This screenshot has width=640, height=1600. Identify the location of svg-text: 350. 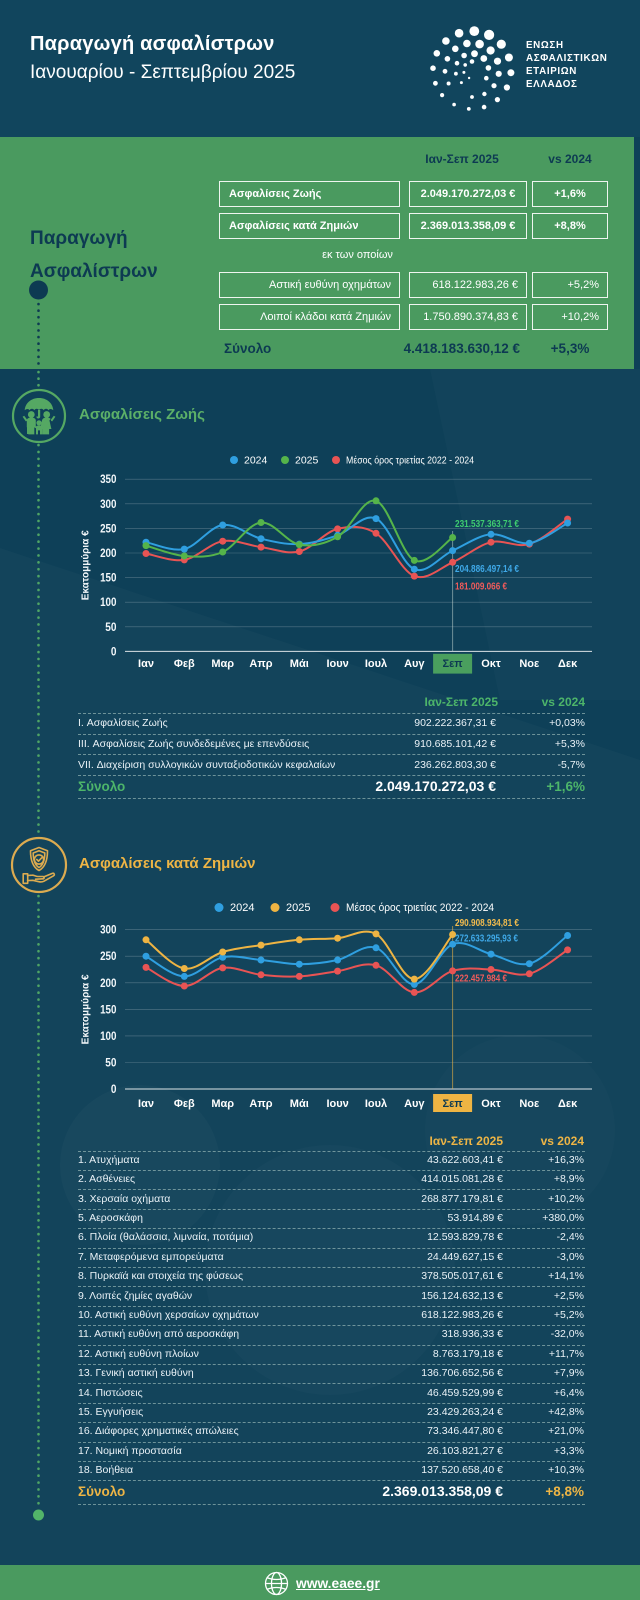
(108, 479).